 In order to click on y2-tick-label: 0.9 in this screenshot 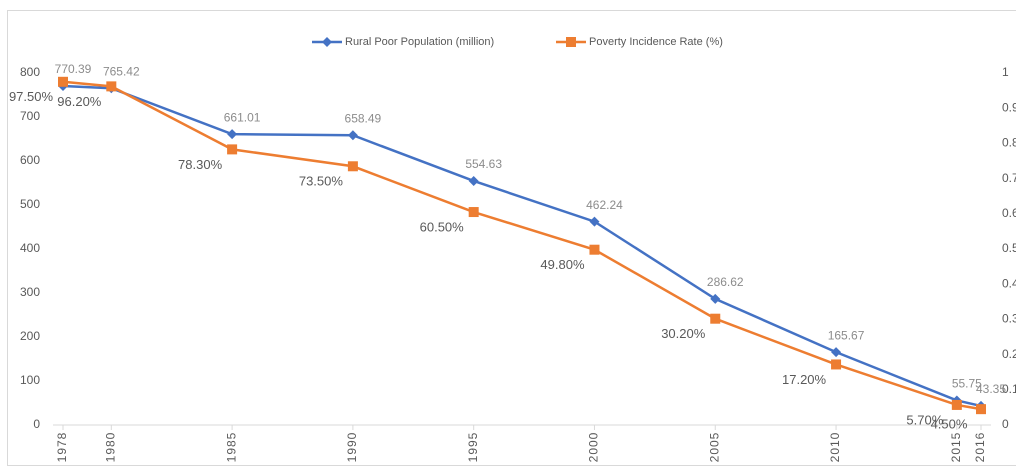, I will do `click(1009, 107)`.